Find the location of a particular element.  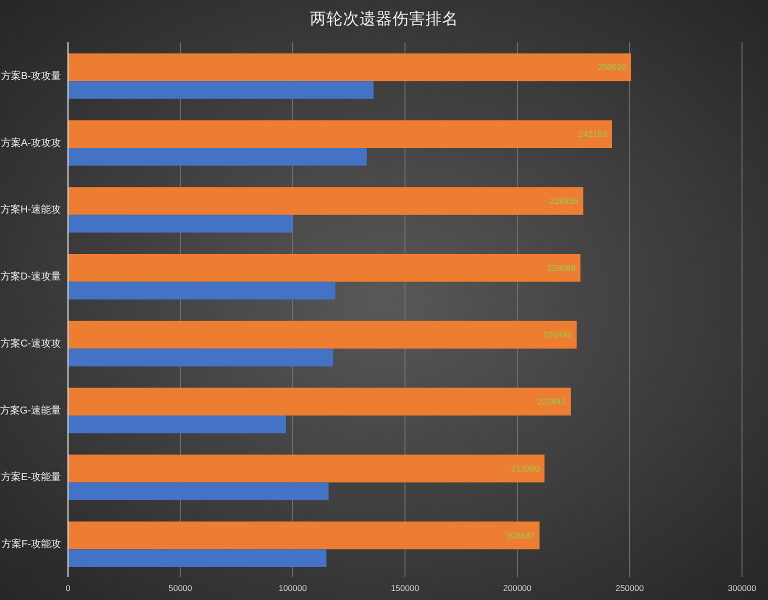

title: 两轮次遗器伤害排名 is located at coordinates (384, 19).